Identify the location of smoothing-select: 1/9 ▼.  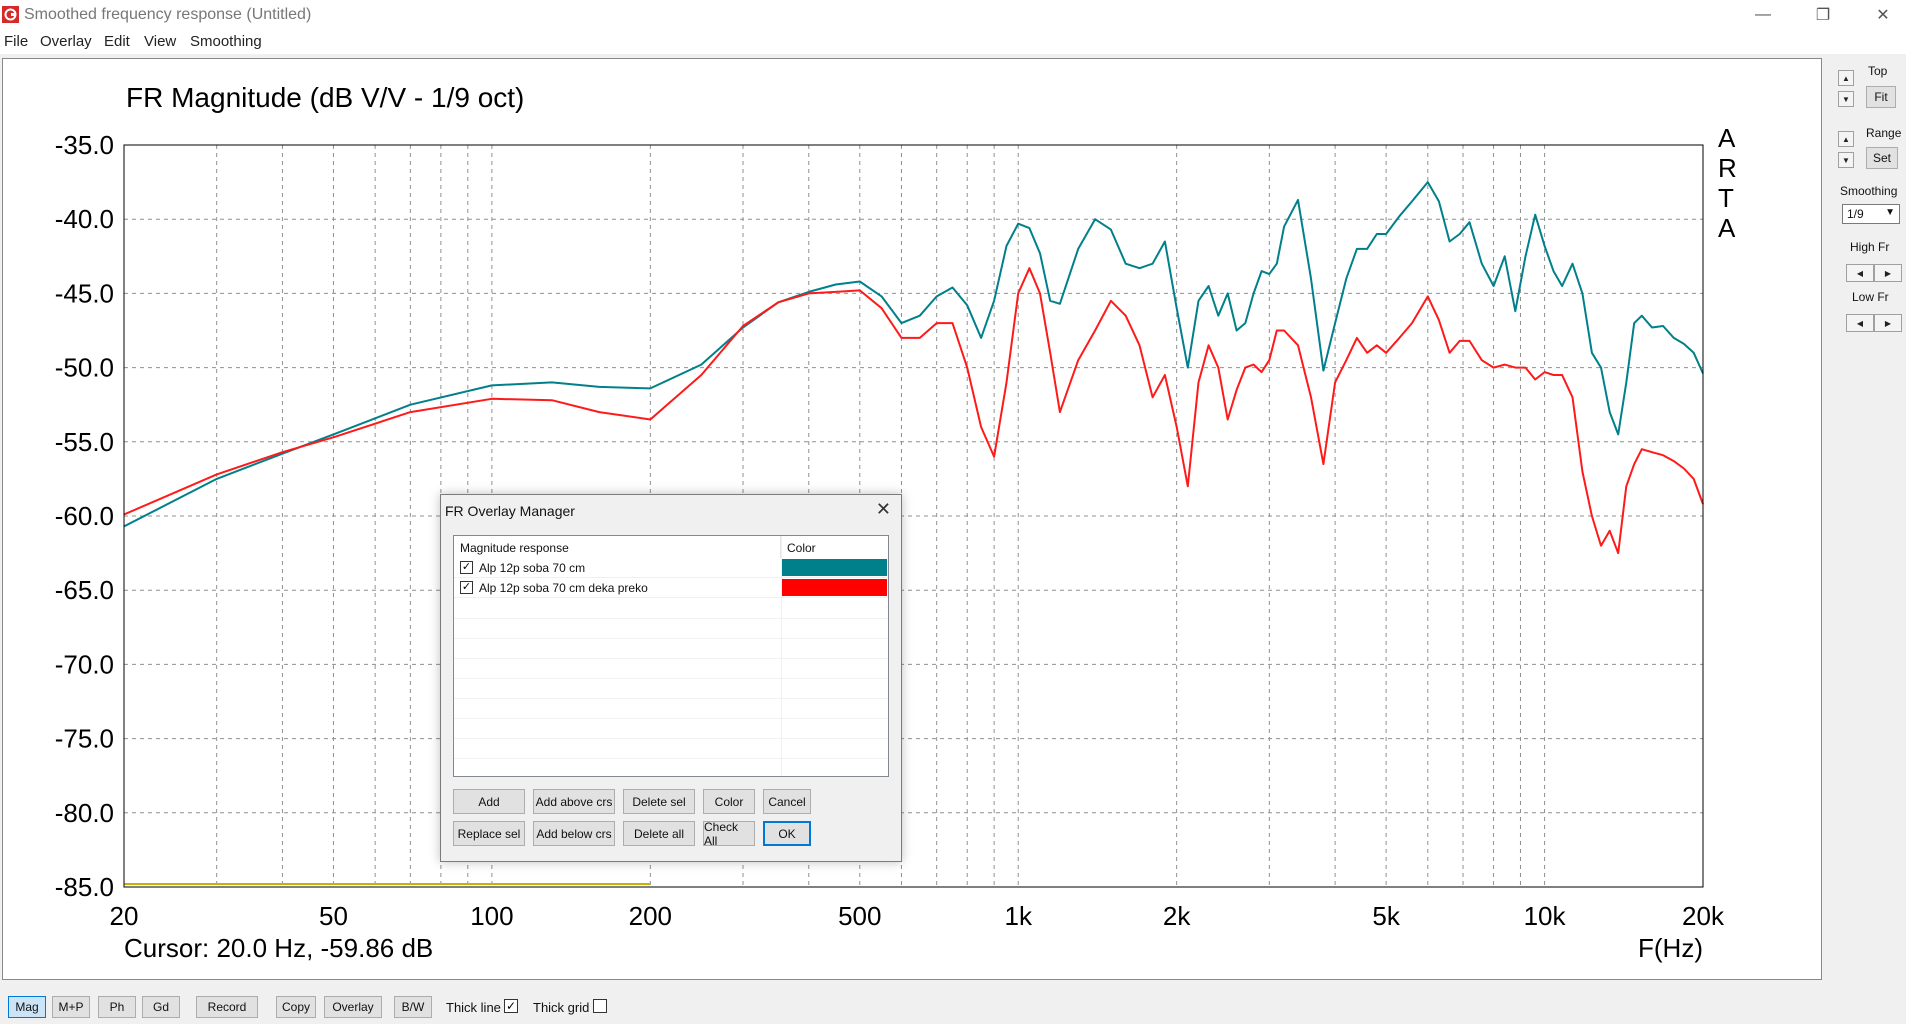
(1871, 214).